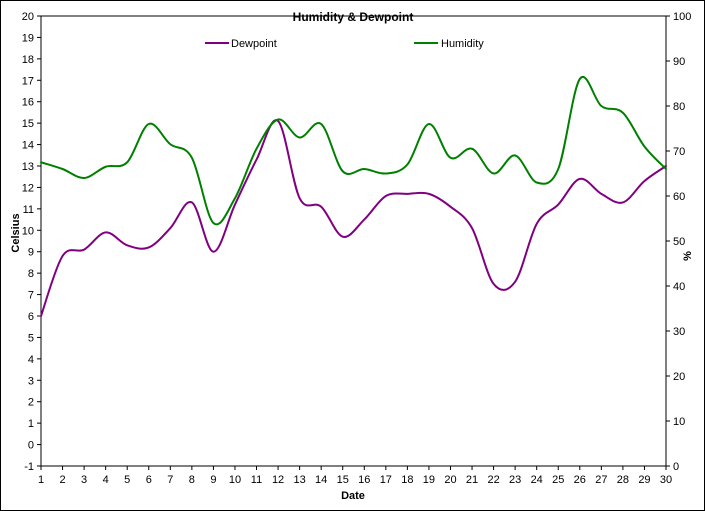 The image size is (705, 511). I want to click on x-tick-label: 14, so click(321, 480).